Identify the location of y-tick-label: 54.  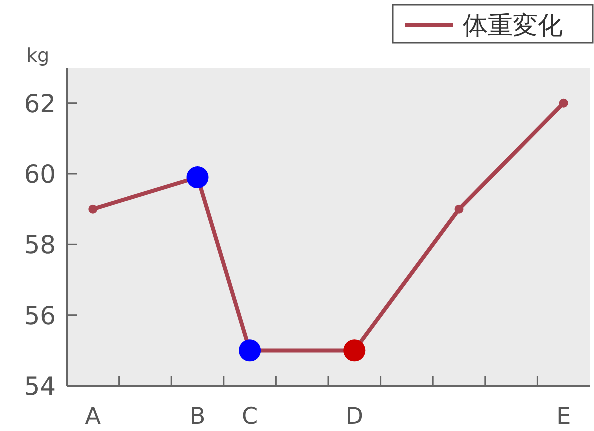
(40, 386).